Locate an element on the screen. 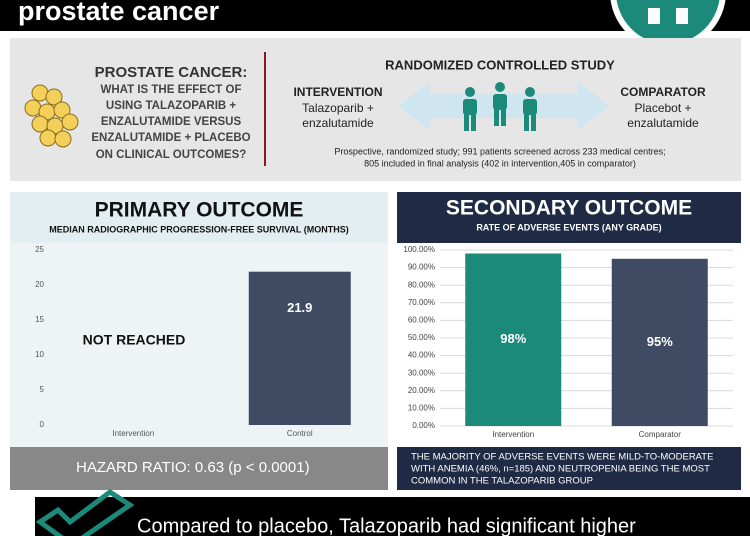 The height and width of the screenshot is (536, 750). y-tick-label: 70.00% is located at coordinates (421, 302).